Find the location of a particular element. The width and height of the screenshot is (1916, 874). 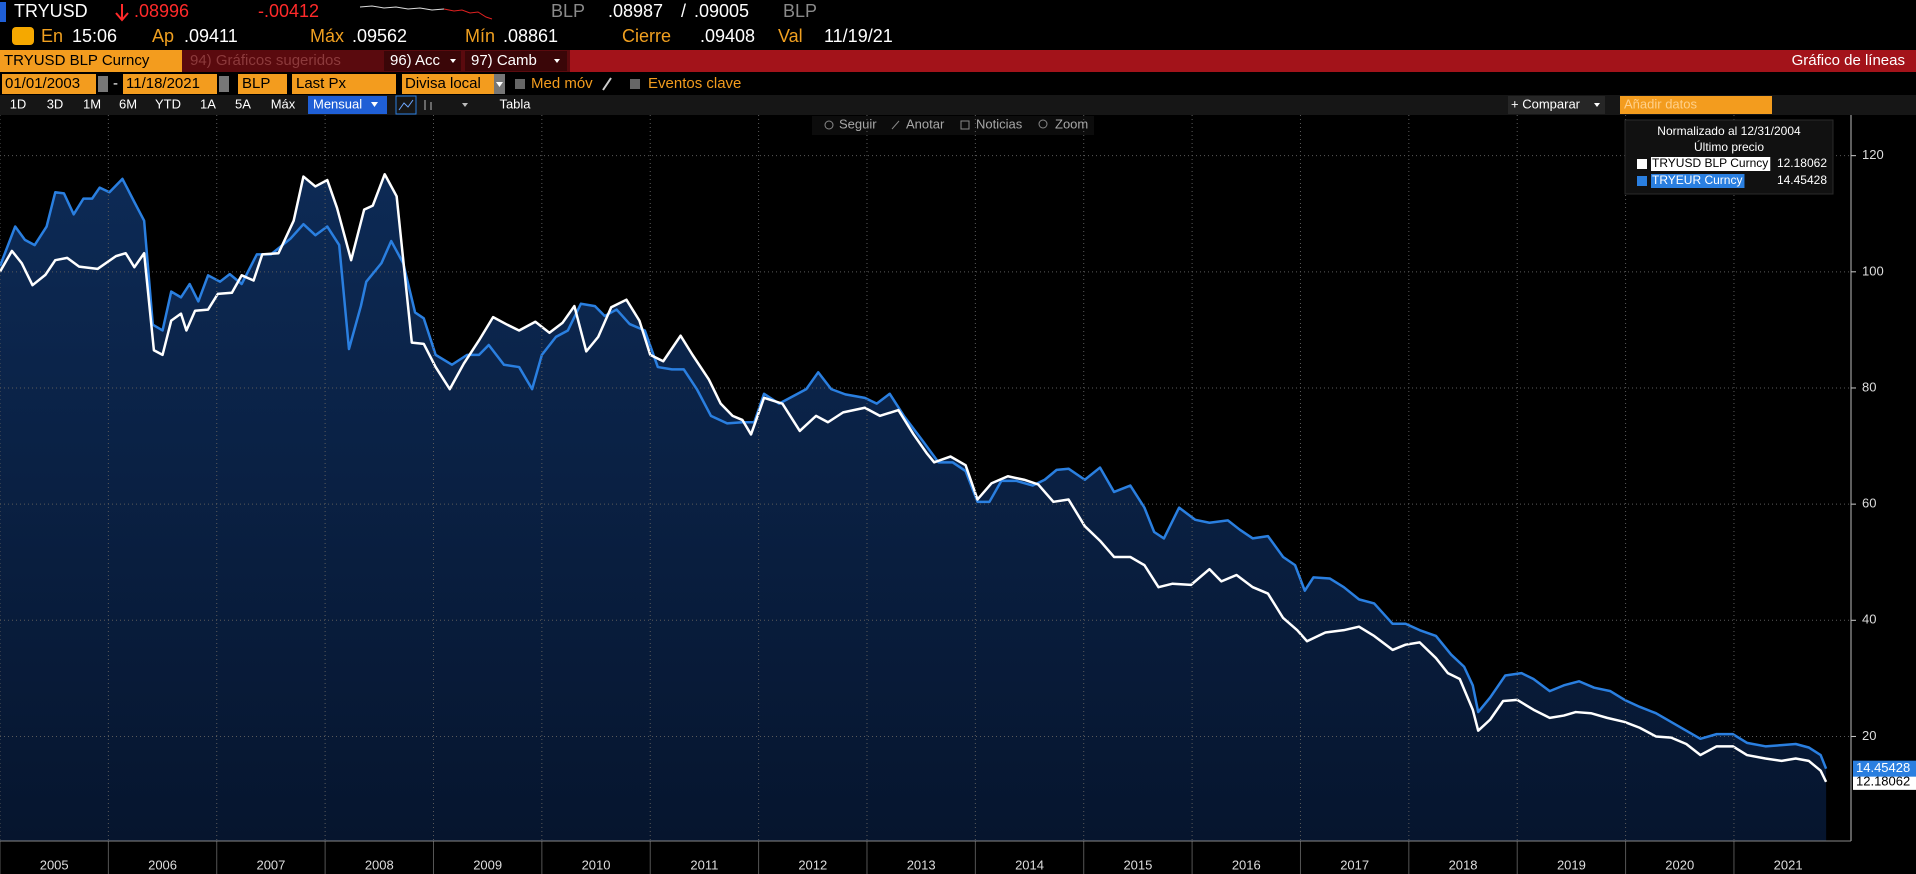

chart-tool: Zoom is located at coordinates (1071, 123).